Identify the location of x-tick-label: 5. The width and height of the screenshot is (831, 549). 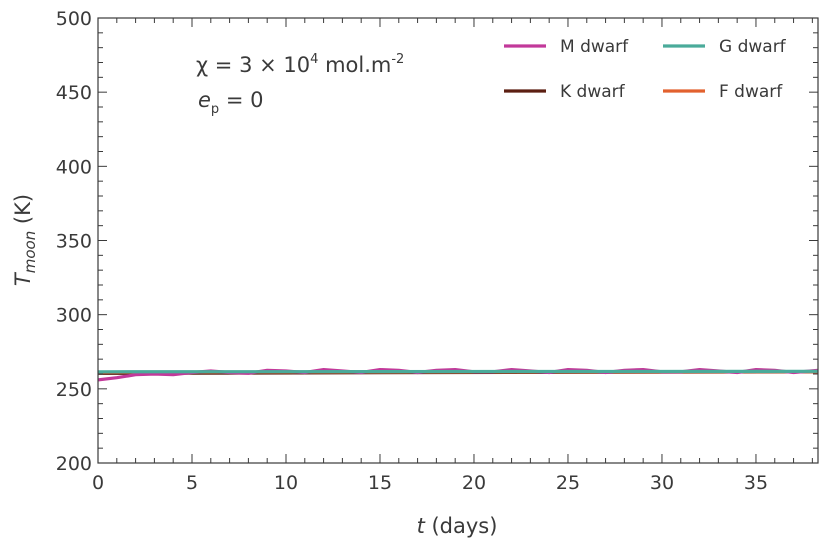
(192, 483).